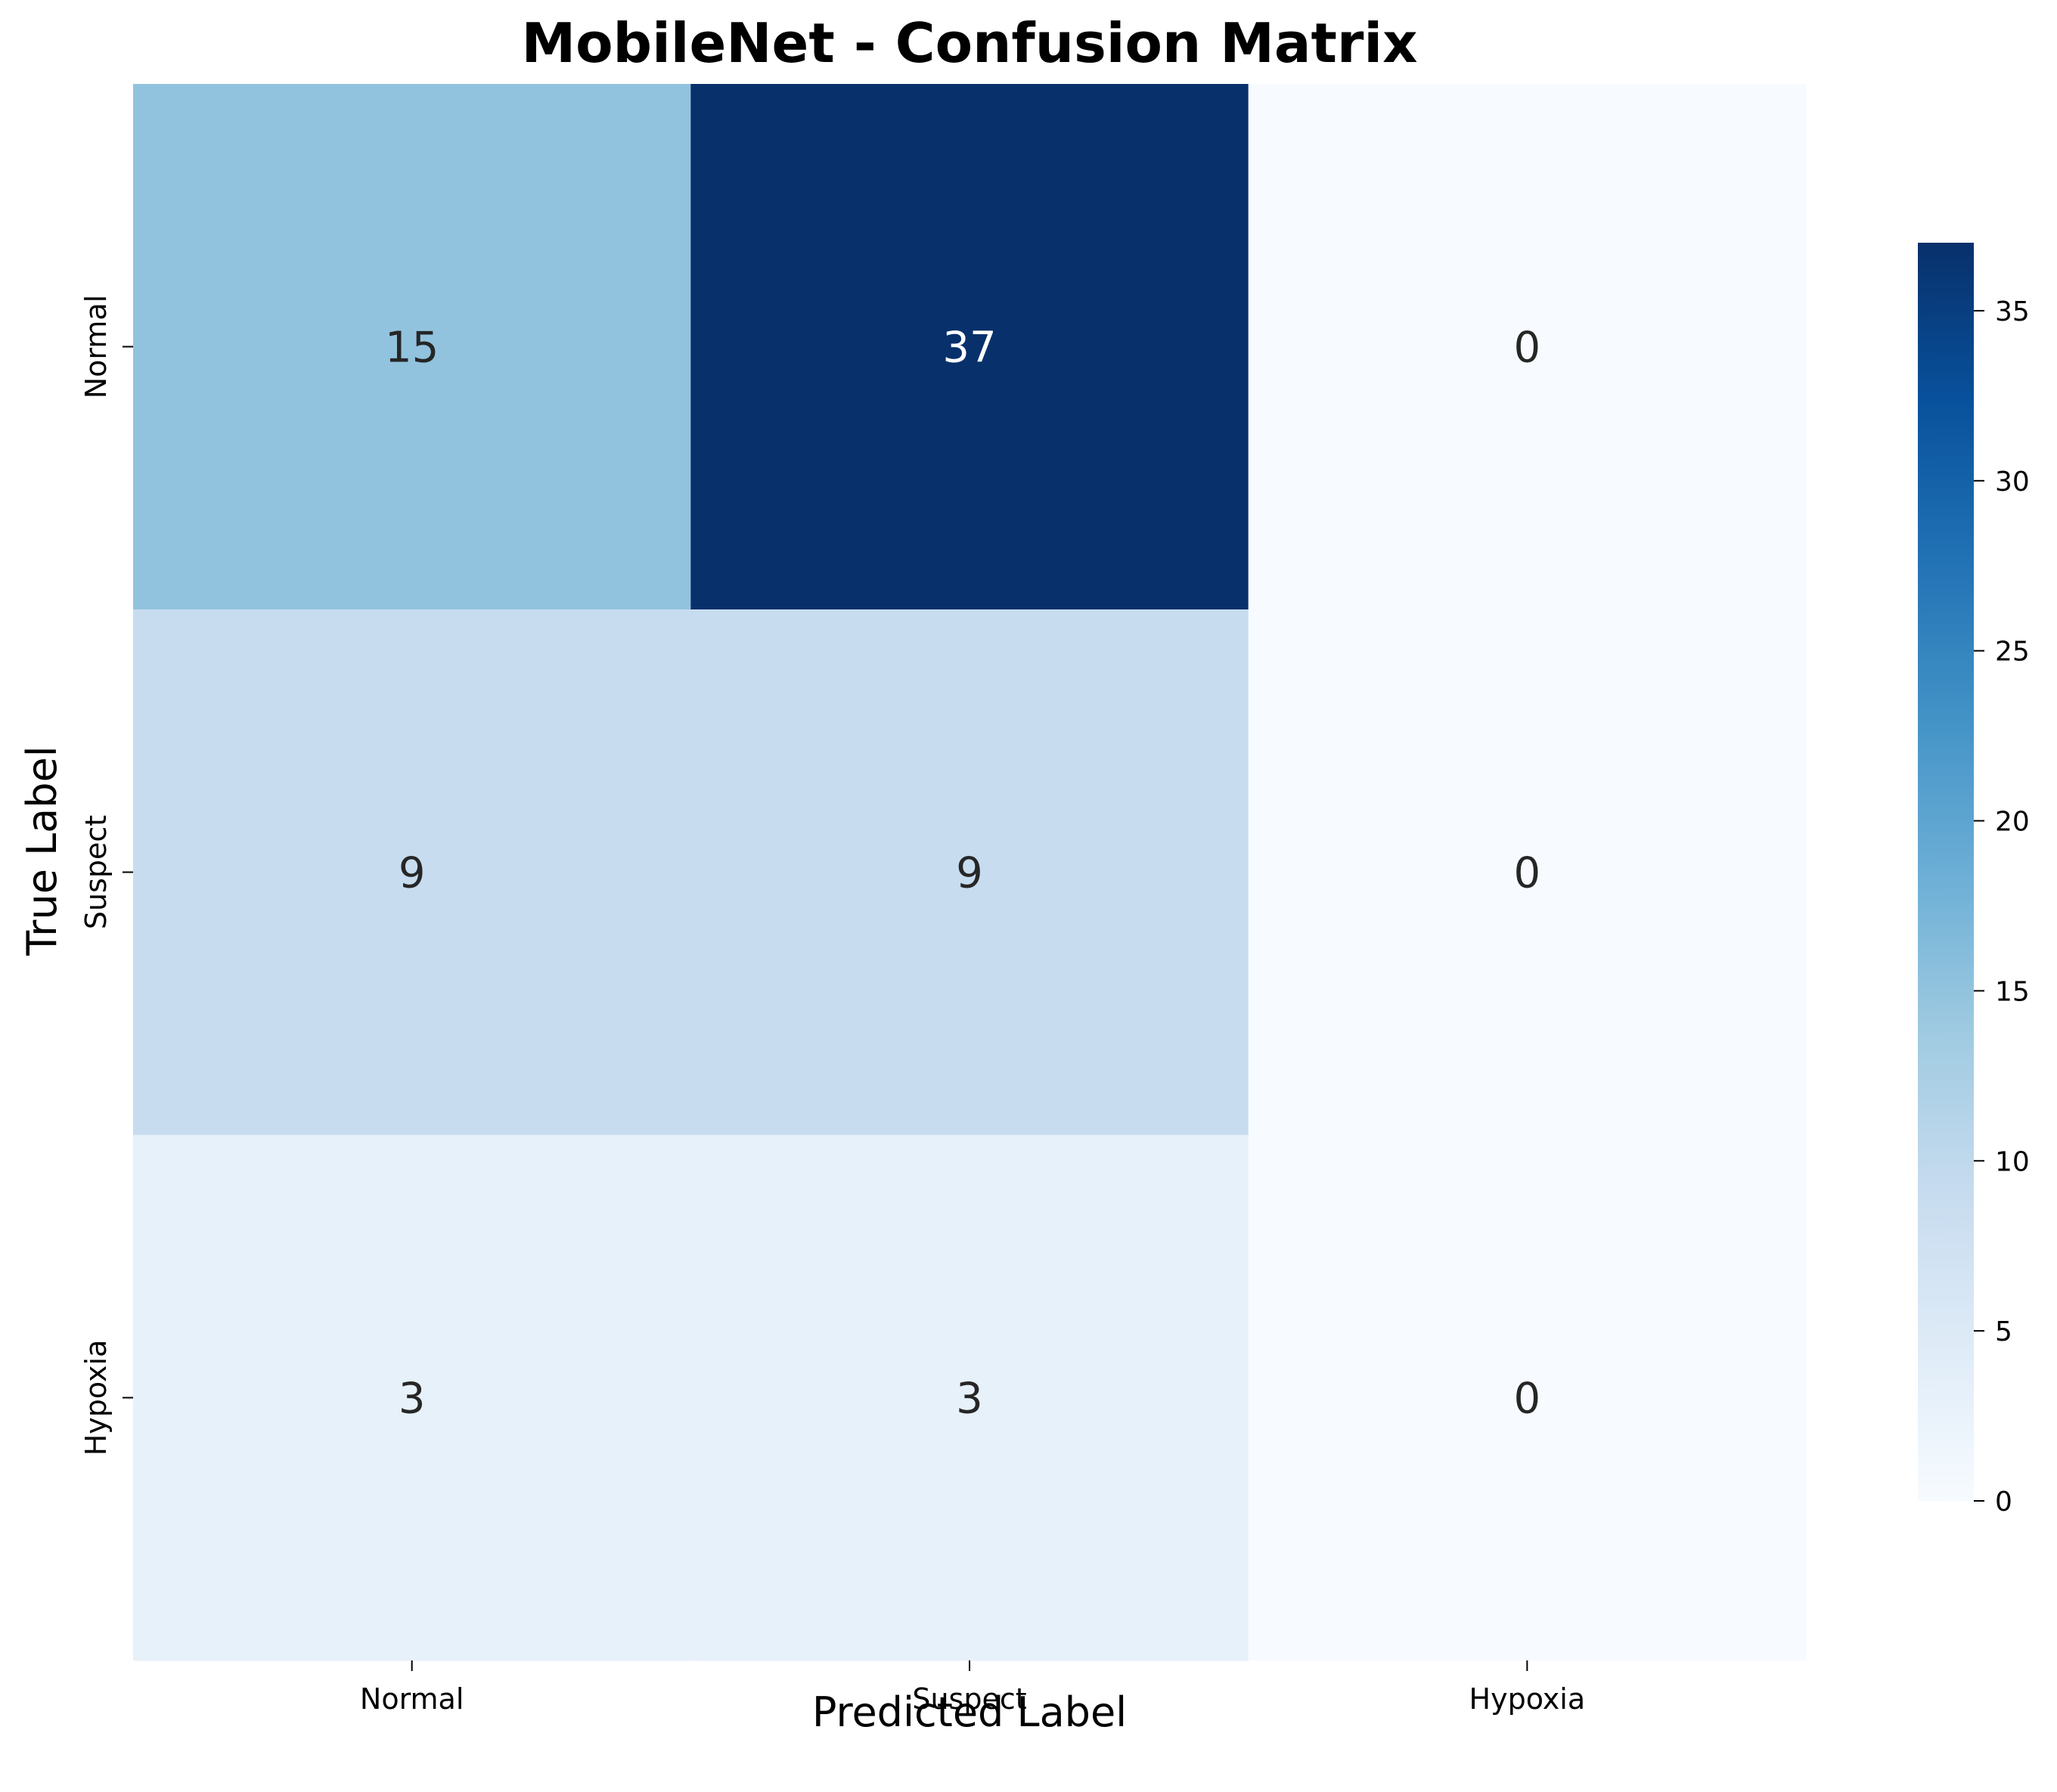 This screenshot has width=2057, height=1792. Describe the element at coordinates (412, 1699) in the screenshot. I see `x-tick-label: Normal` at that location.